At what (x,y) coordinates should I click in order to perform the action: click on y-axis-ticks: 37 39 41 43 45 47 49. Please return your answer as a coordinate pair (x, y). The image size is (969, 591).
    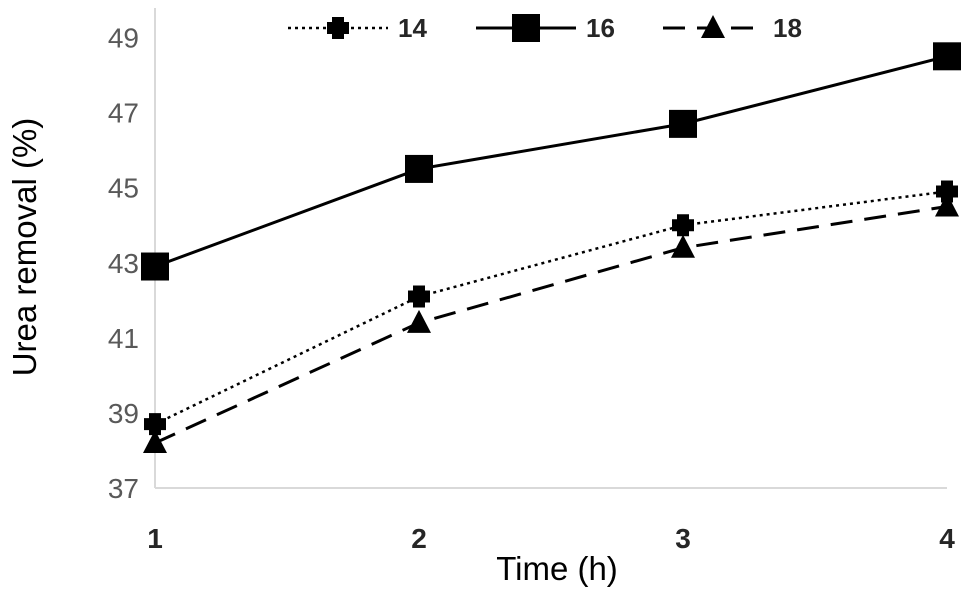
    Looking at the image, I should click on (123, 263).